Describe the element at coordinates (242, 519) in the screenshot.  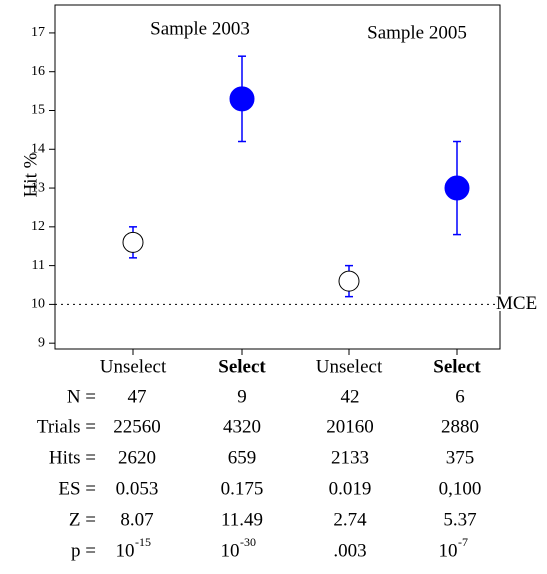
I see `table-cell: 11.49` at that location.